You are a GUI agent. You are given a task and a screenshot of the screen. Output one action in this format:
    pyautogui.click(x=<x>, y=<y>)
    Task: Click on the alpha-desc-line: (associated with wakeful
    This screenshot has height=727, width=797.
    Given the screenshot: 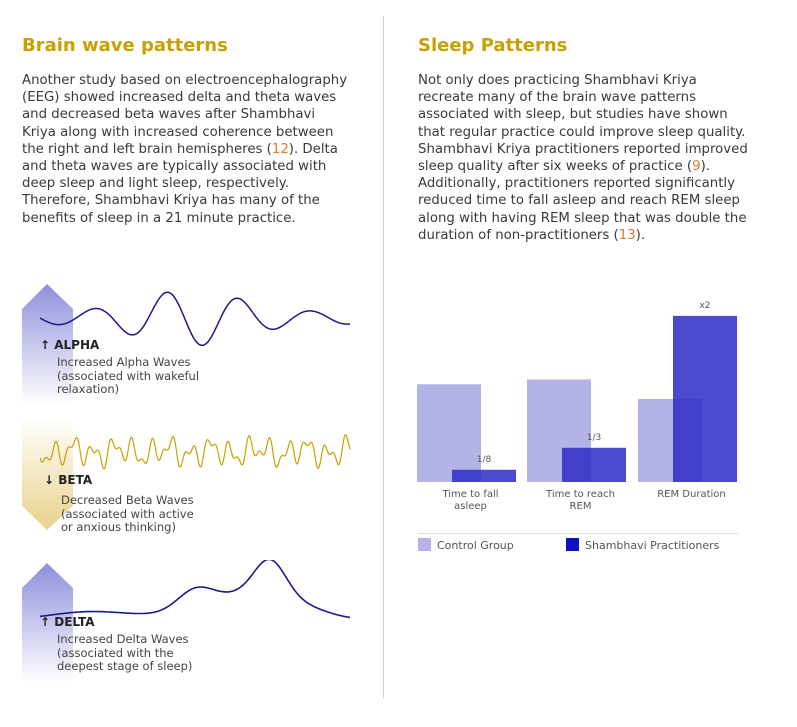 What is the action you would take?
    pyautogui.click(x=128, y=375)
    